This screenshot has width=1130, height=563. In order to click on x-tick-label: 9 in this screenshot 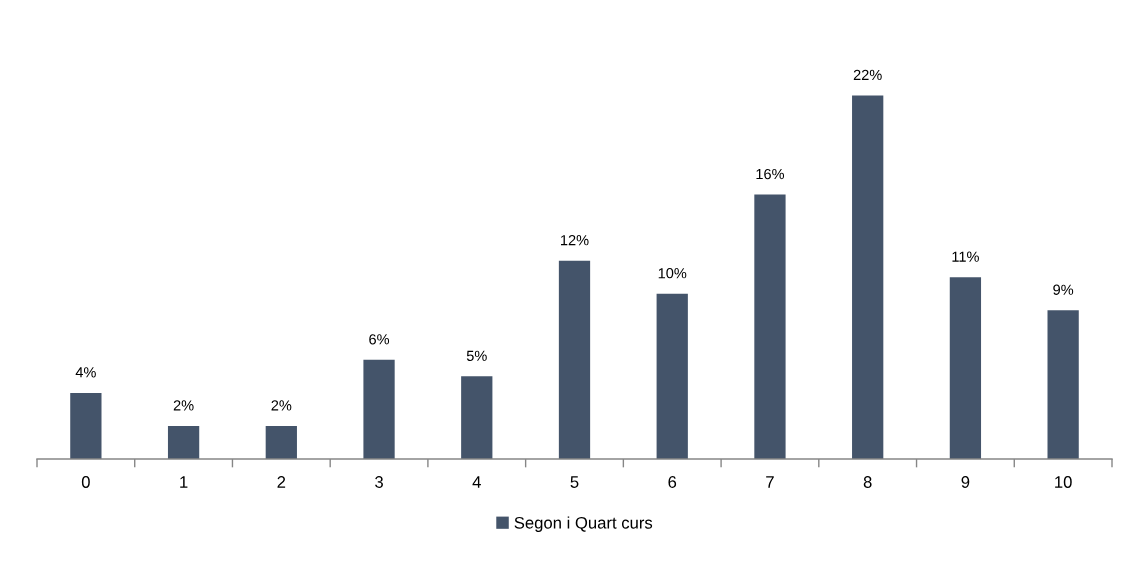, I will do `click(965, 482)`.